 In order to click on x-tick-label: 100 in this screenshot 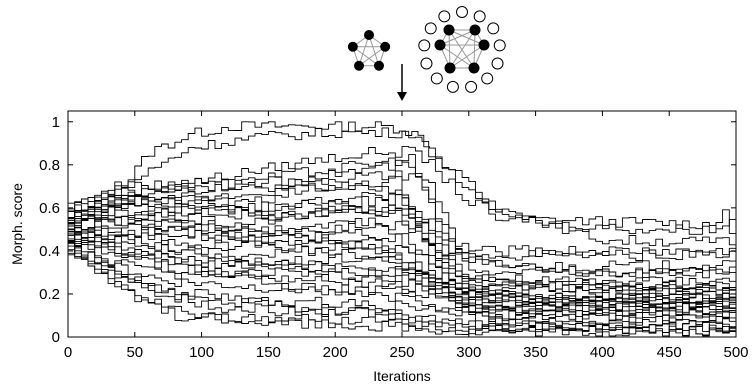, I will do `click(201, 352)`.